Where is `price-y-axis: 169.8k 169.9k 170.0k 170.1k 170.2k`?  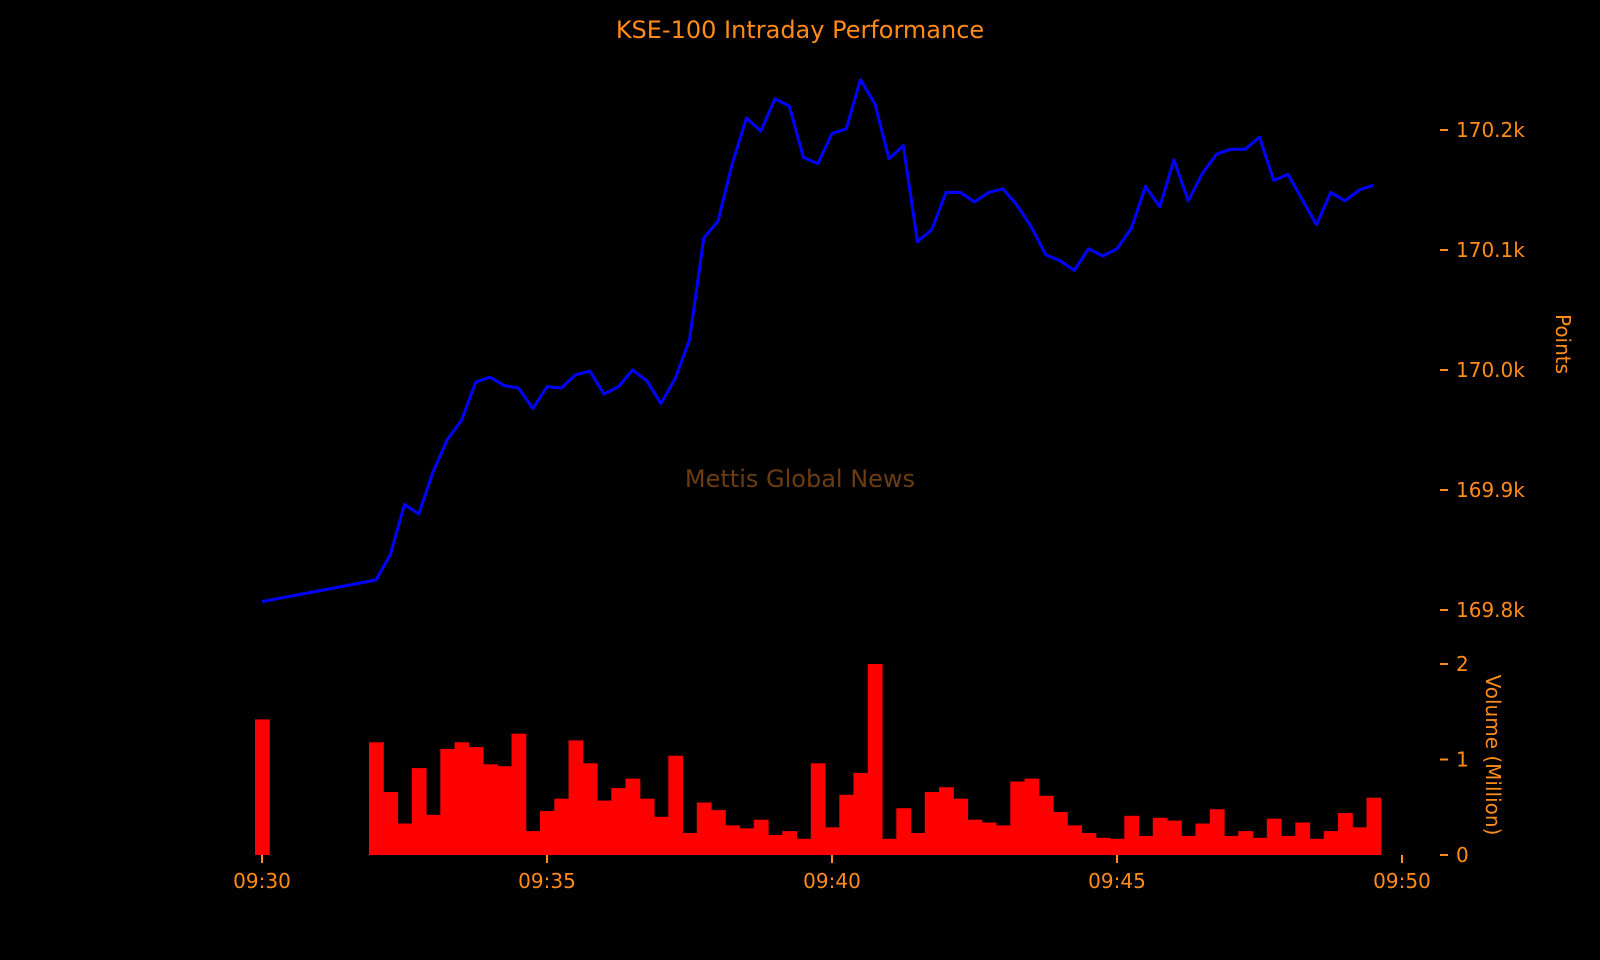 price-y-axis: 169.8k 169.9k 170.0k 170.1k 170.2k is located at coordinates (1482, 370).